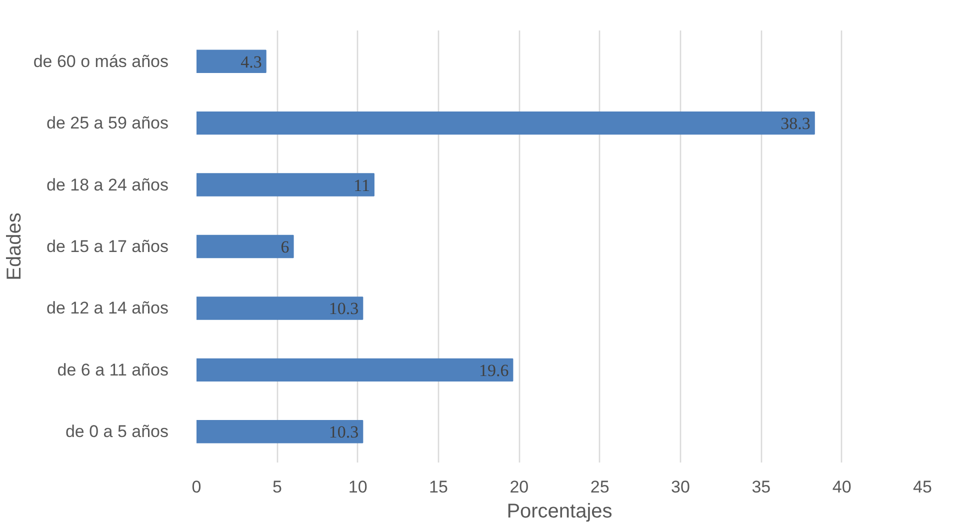 This screenshot has width=958, height=531. I want to click on x-tick-label: 45, so click(922, 487).